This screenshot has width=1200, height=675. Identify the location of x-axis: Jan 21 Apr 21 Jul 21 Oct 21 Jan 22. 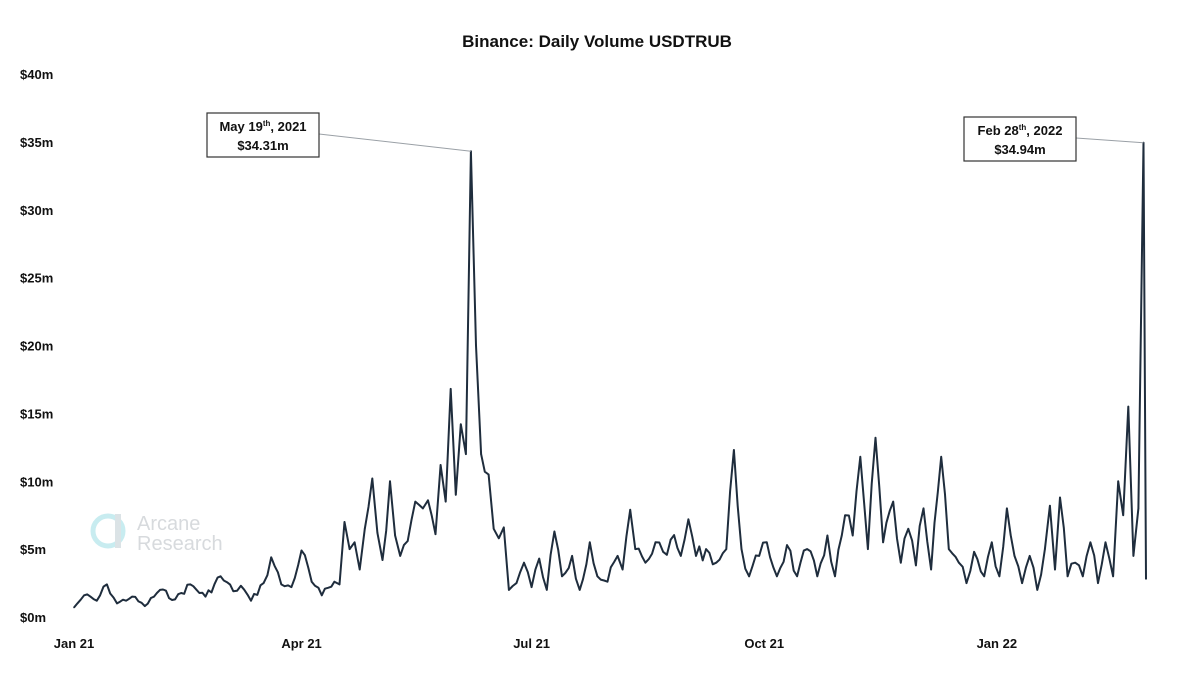
(535, 643).